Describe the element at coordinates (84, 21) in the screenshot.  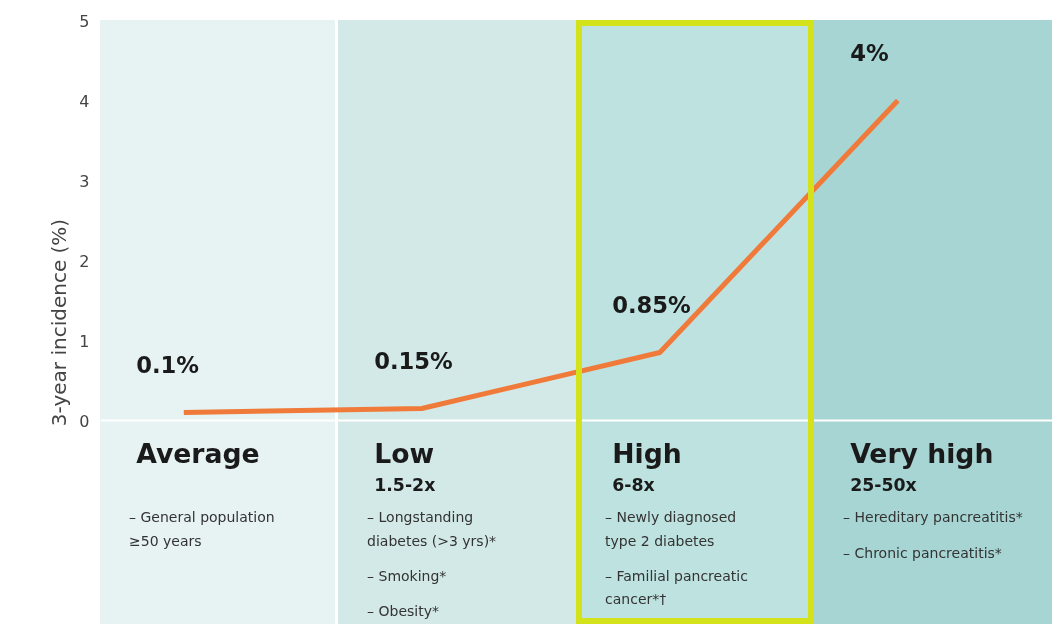
I see `y-tick-label: 5` at that location.